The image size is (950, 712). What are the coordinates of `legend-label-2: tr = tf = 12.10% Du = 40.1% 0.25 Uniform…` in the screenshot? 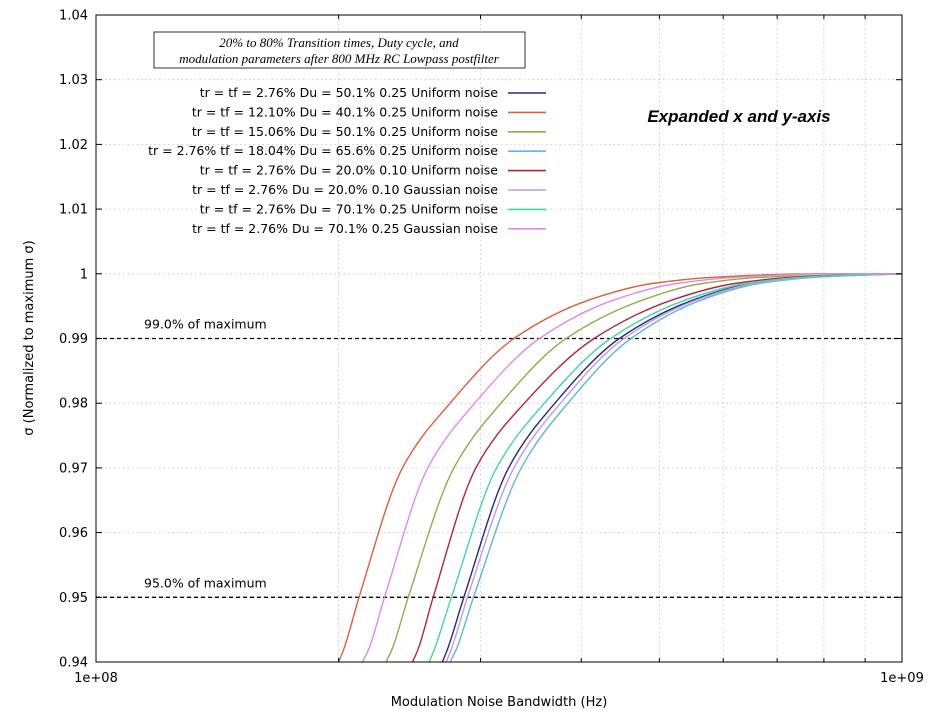 It's located at (345, 111).